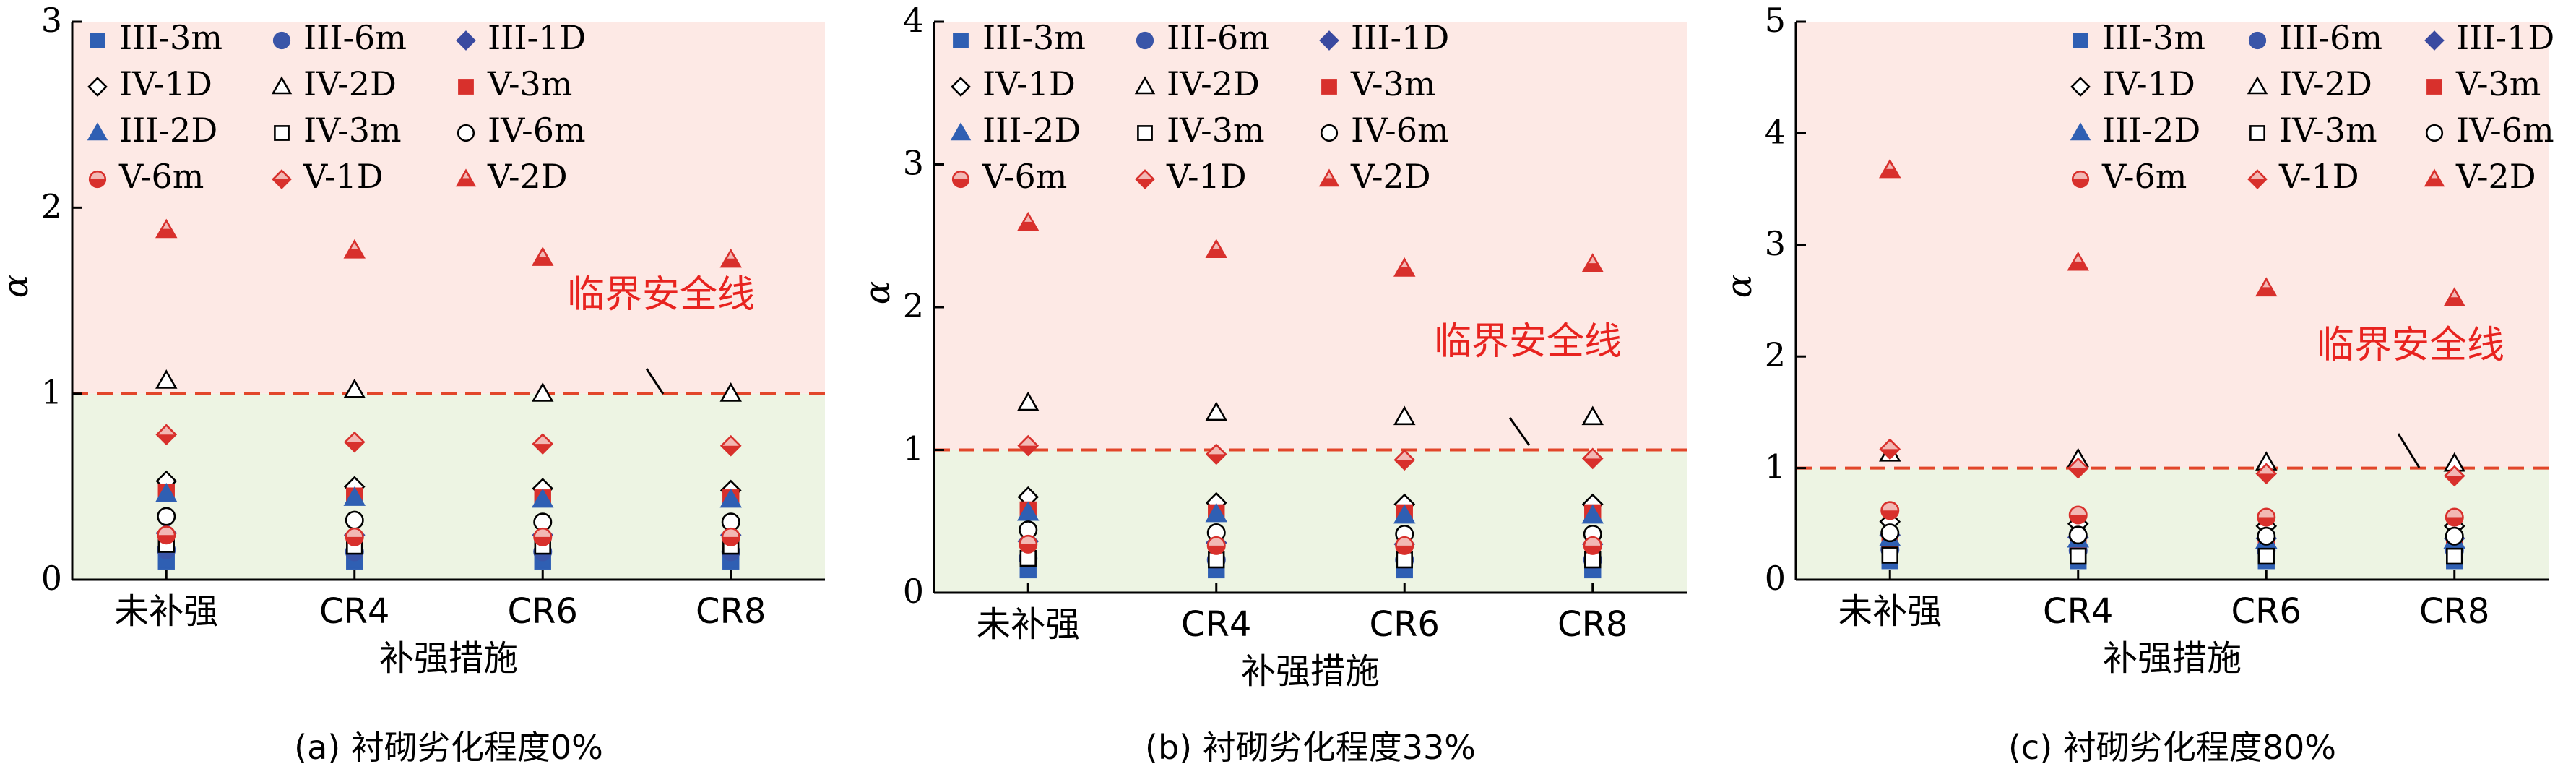 This screenshot has height=777, width=2576. Describe the element at coordinates (2172, 747) in the screenshot. I see `panel-caption: (c) 衬砌劣化程度80%` at that location.